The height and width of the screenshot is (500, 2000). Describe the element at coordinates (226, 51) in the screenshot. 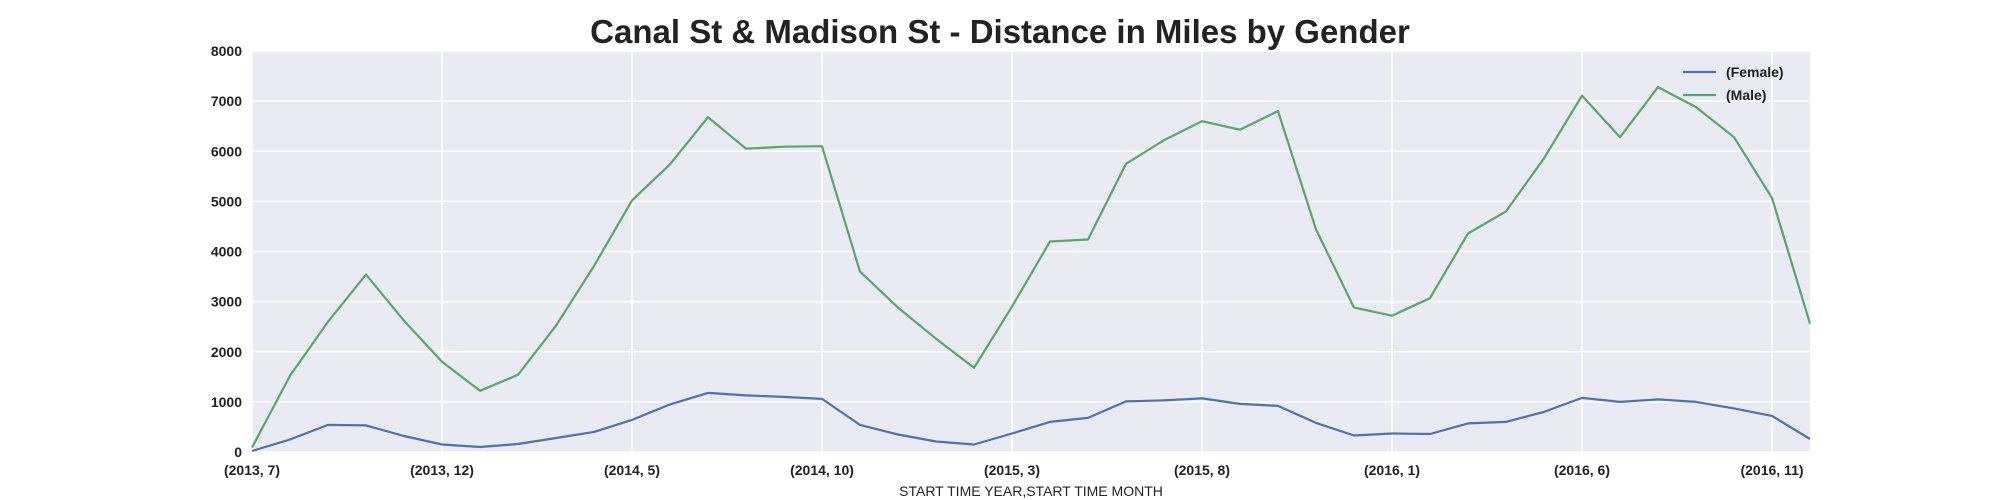

I see `y-tick-label: 8000` at that location.